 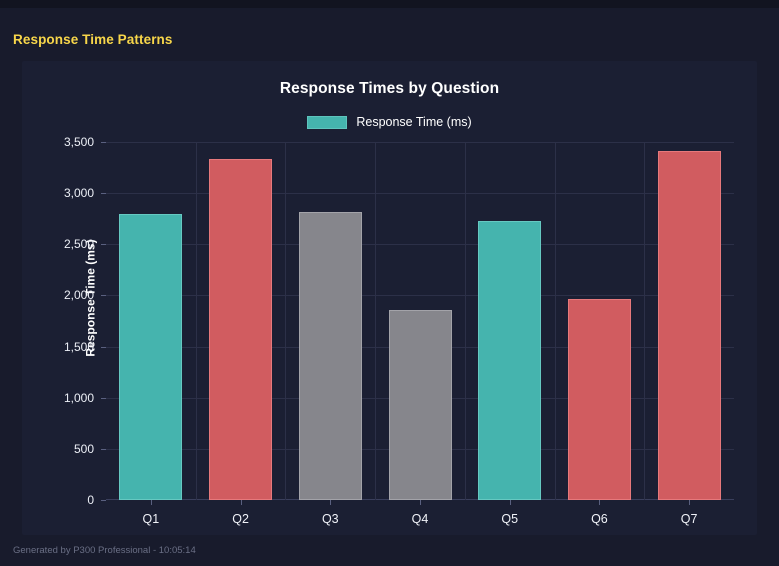 What do you see at coordinates (414, 122) in the screenshot?
I see `legend-label-response-time: Response Time (ms)` at bounding box center [414, 122].